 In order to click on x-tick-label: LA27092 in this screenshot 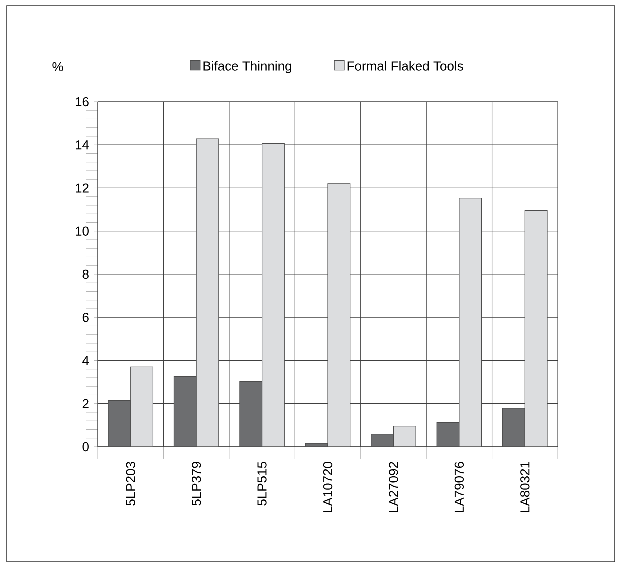, I will do `click(393, 487)`.